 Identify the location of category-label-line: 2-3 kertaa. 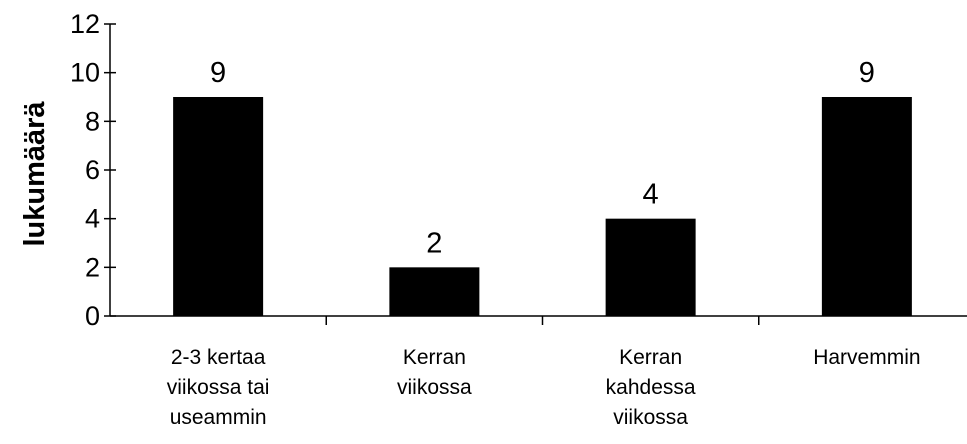
(218, 357).